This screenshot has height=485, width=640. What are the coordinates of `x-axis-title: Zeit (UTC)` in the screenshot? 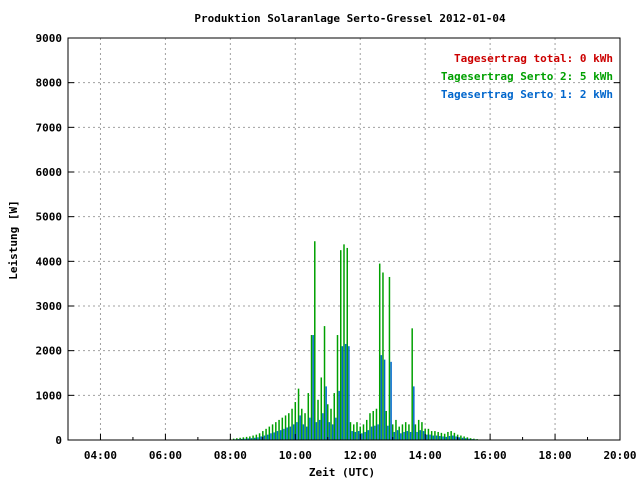 It's located at (342, 472).